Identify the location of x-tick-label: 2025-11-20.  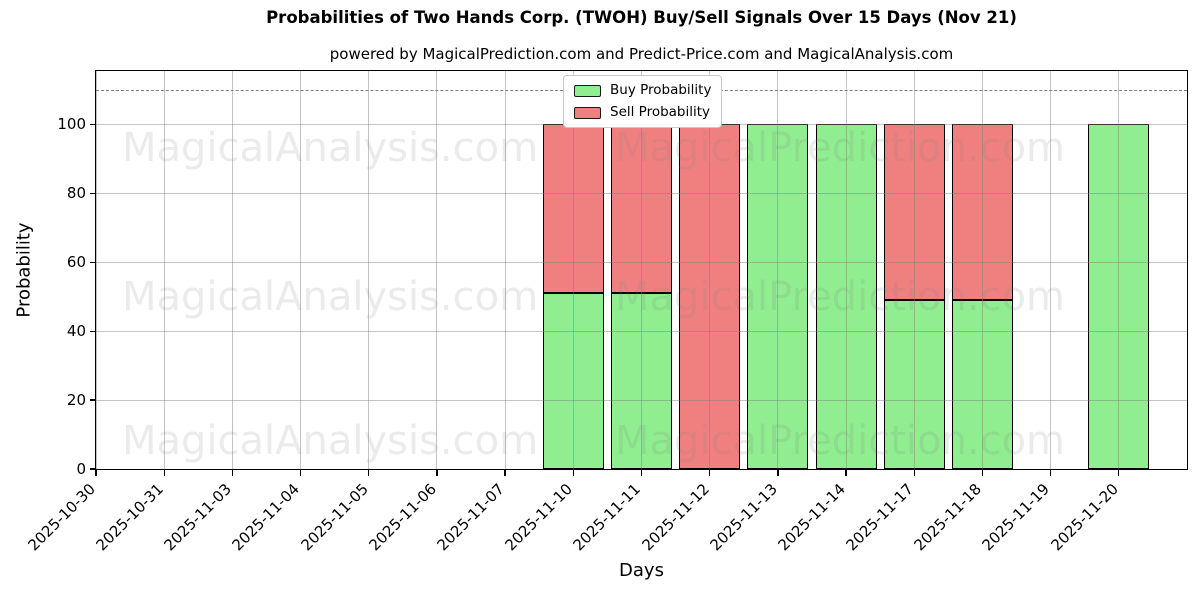
(1084, 517).